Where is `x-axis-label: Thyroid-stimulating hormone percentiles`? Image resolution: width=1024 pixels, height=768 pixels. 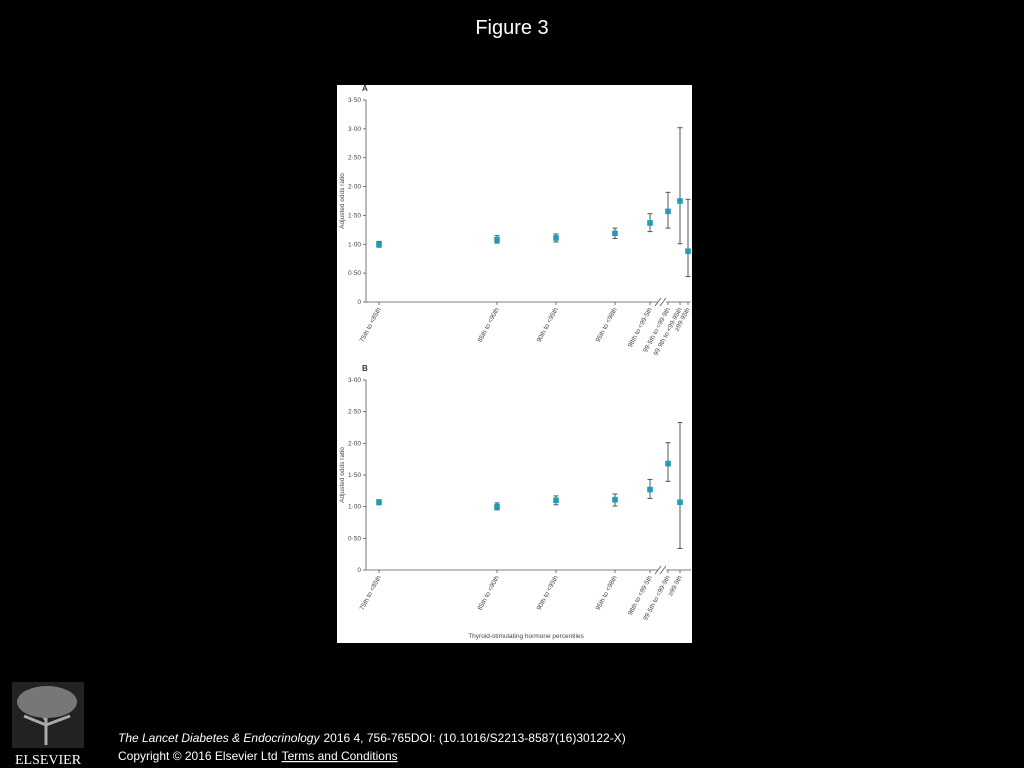 x-axis-label: Thyroid-stimulating hormone percentiles is located at coordinates (526, 636).